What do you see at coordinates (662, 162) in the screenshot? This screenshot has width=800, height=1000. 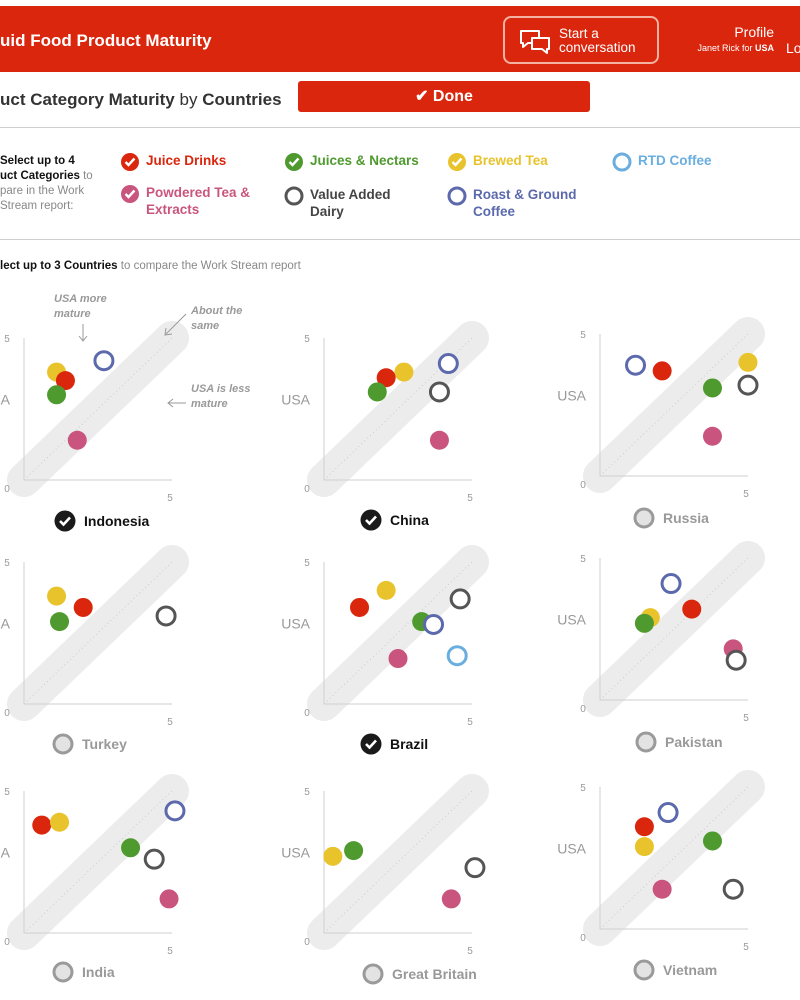 I see `category-rtd-coffee: RTD Coffee` at bounding box center [662, 162].